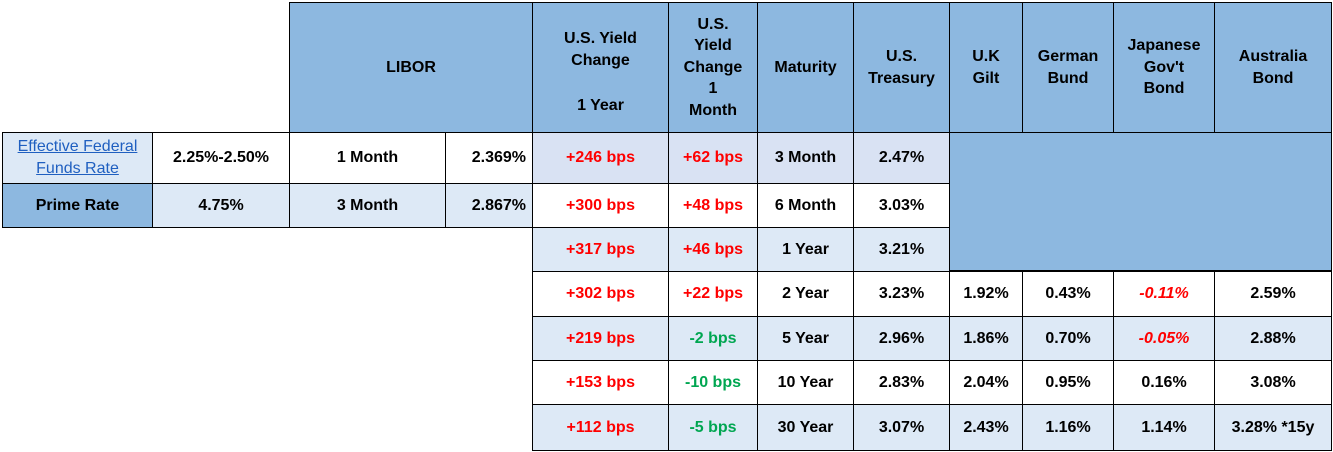 This screenshot has height=452, width=1333. Describe the element at coordinates (367, 205) in the screenshot. I see `libor-term-3-month: 3 Month` at that location.